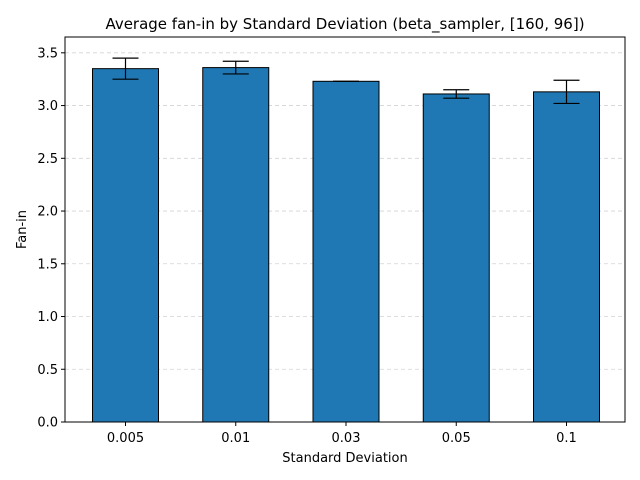 This screenshot has height=480, width=640. I want to click on y-axis-ticks: 0.0 0.5 1.0 1.5 2.0 2.5 3.0 3.5, so click(51, 238).